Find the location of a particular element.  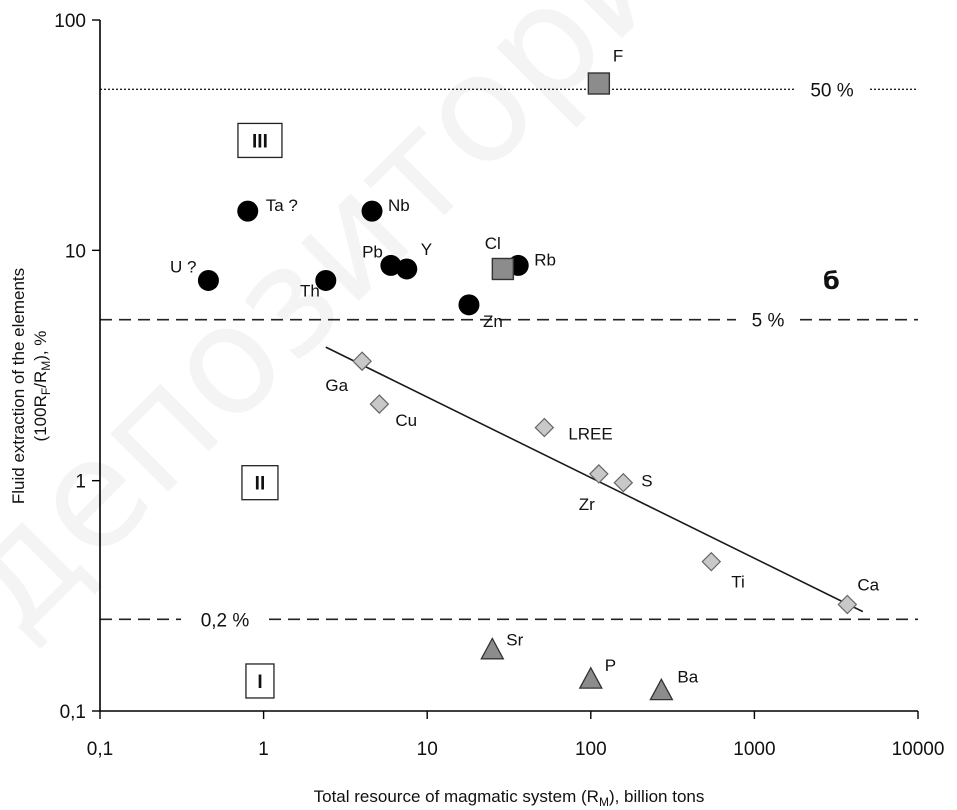

point-u is located at coordinates (208, 280).